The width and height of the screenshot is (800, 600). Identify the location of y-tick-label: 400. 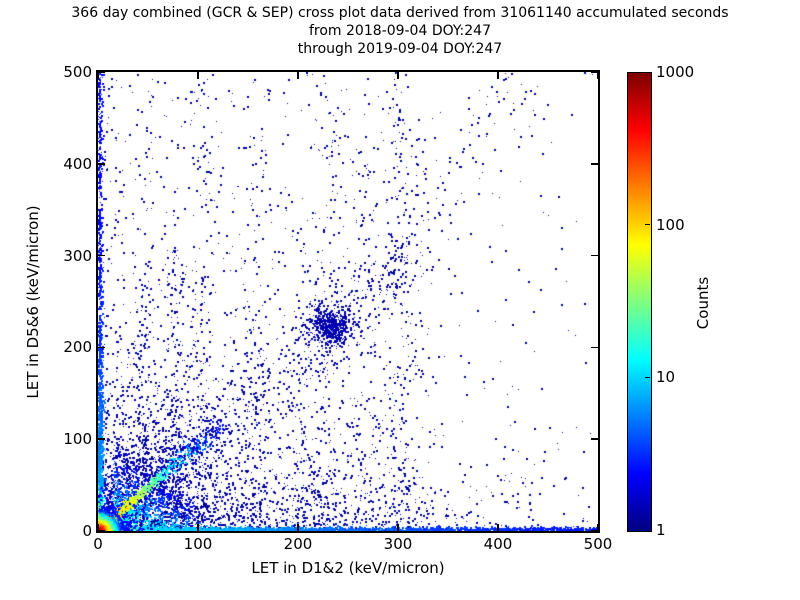
(77, 163).